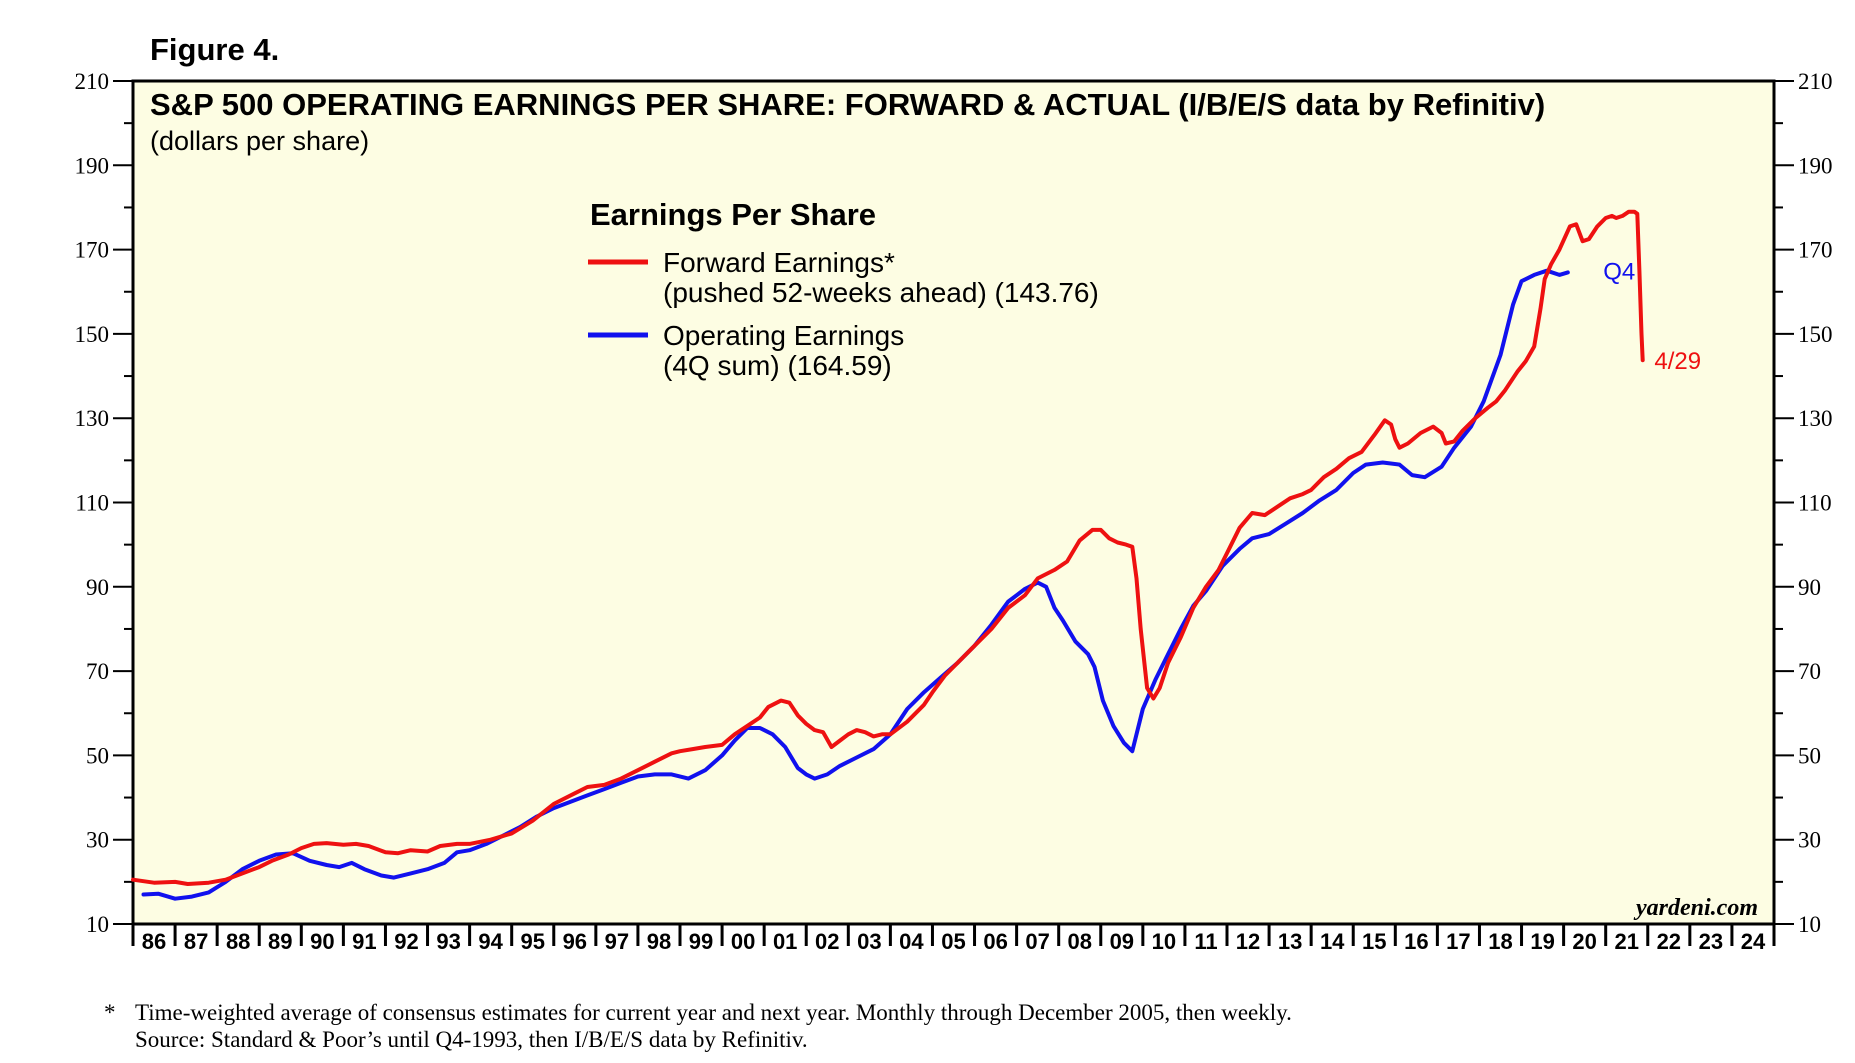 This screenshot has height=1063, width=1855. What do you see at coordinates (881, 292) in the screenshot?
I see `legend-sublabel-forward: (pushed 52-weeks ahead) (143.76)` at bounding box center [881, 292].